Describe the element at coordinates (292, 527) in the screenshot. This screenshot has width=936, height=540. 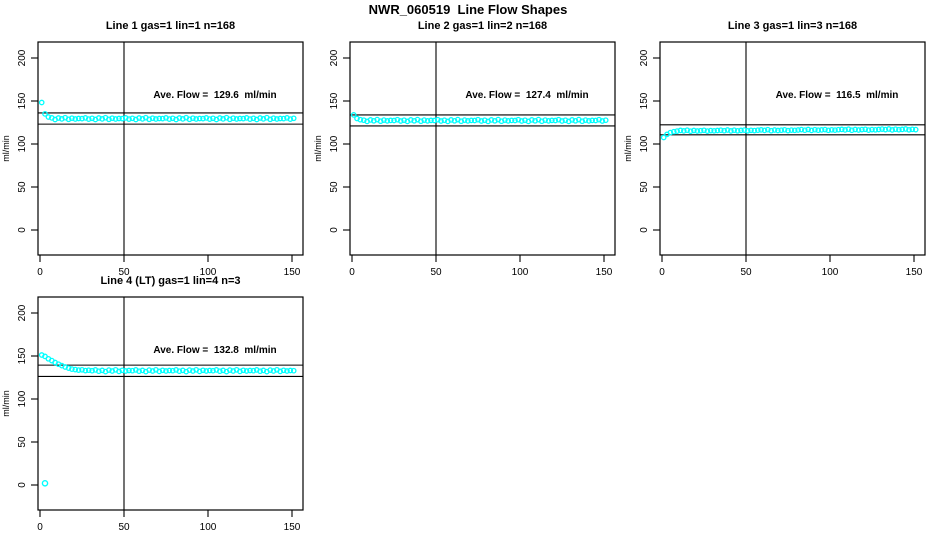
I see `x-tick-label: 150` at that location.